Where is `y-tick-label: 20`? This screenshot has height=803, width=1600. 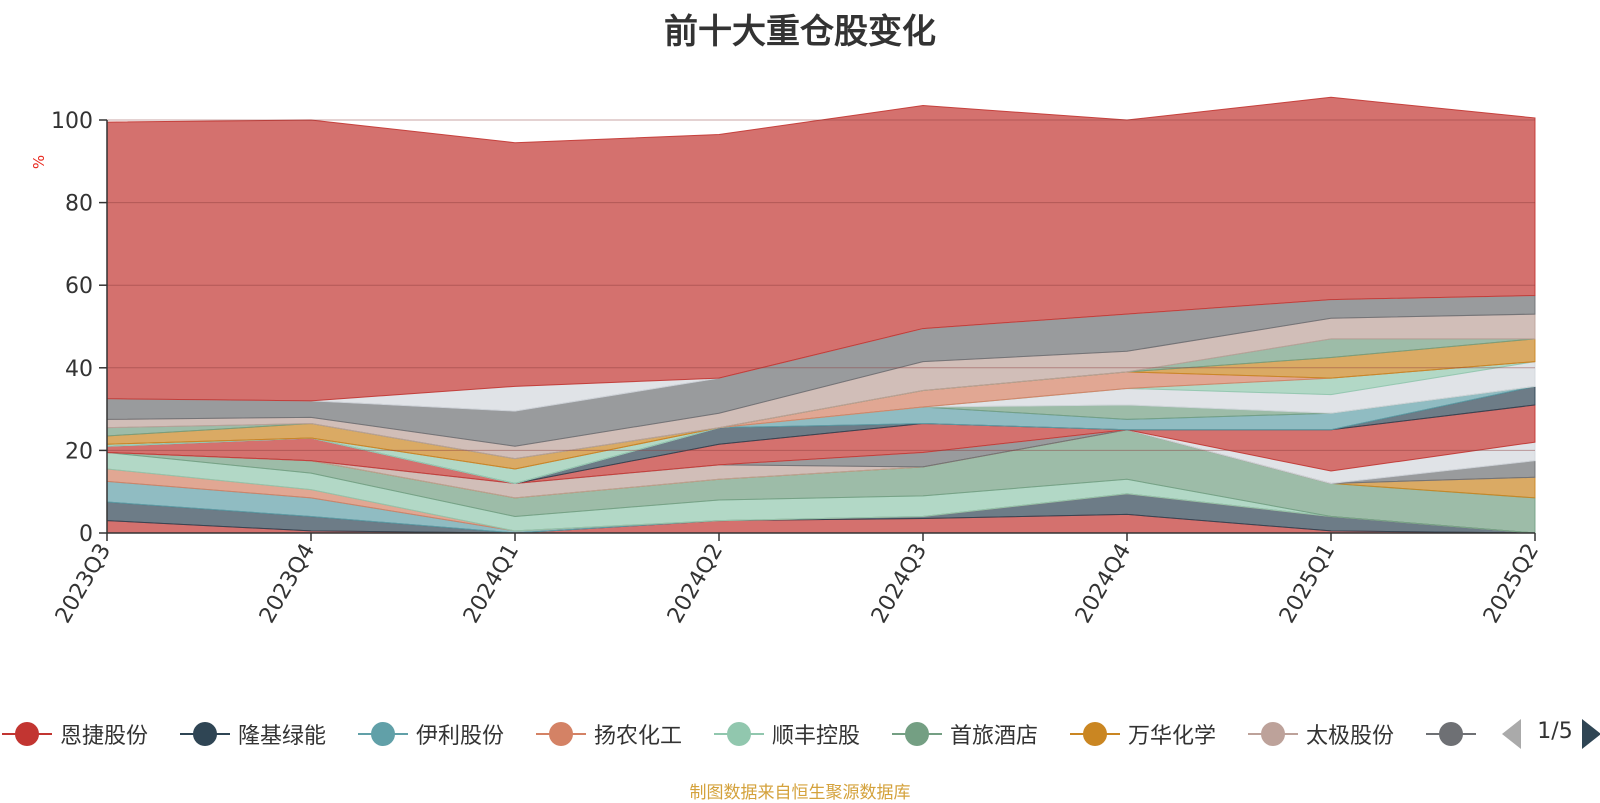 y-tick-label: 20 is located at coordinates (79, 451).